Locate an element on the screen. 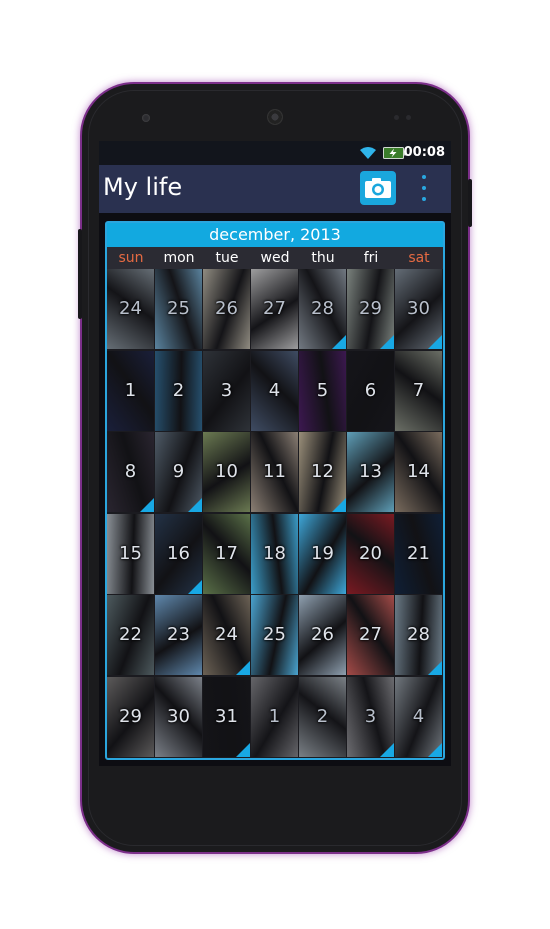  day-number: 6 is located at coordinates (370, 390).